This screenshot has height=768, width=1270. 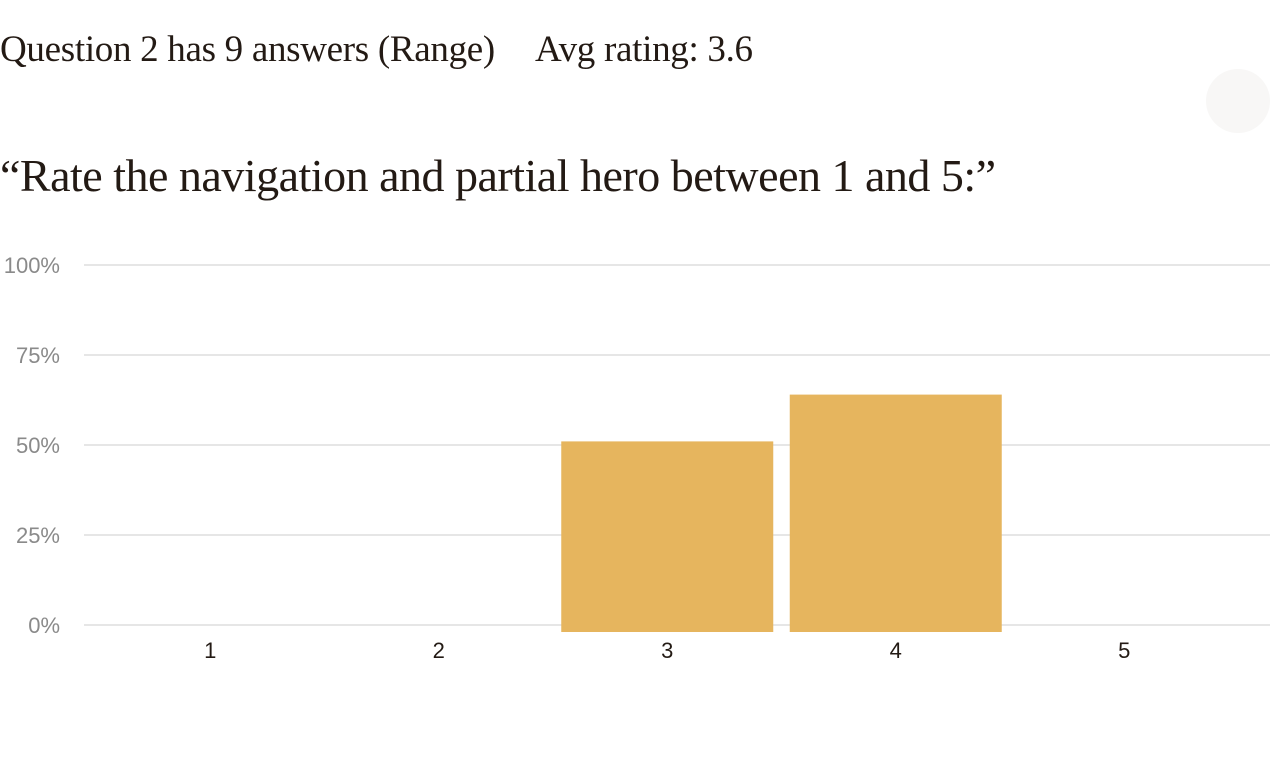 I want to click on y-tick-label: 0%, so click(x=44, y=625).